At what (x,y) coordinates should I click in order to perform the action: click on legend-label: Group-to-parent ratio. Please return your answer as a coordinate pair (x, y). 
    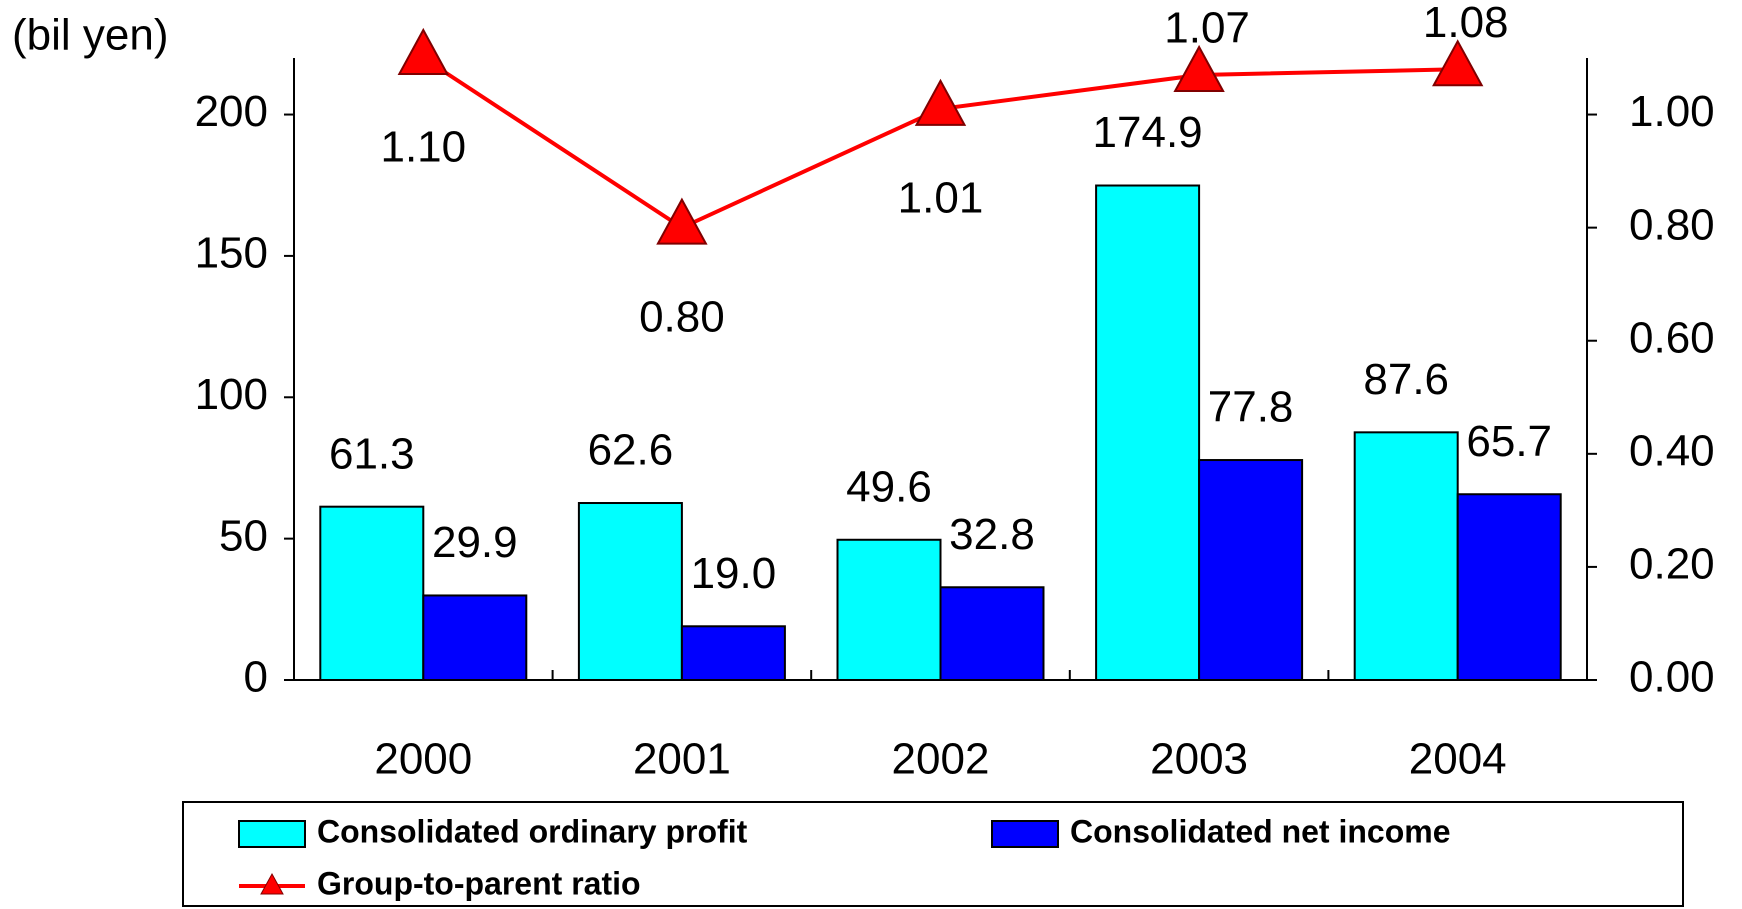
    Looking at the image, I should click on (479, 883).